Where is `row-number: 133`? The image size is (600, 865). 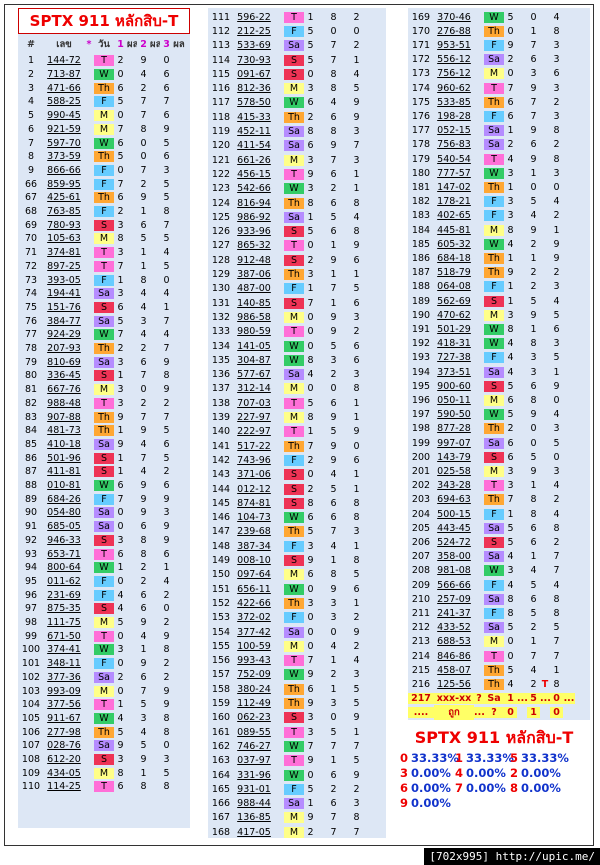
row-number: 133 is located at coordinates (221, 332).